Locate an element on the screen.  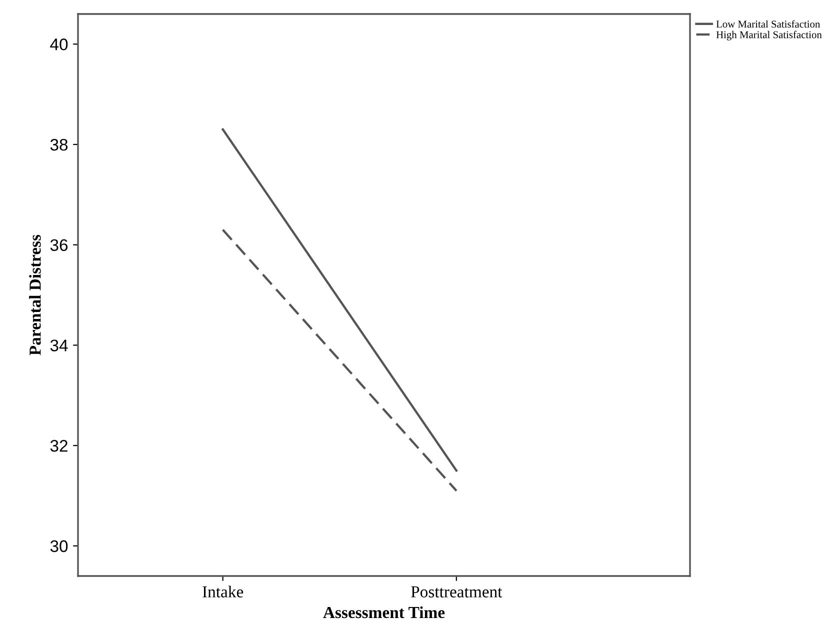
y-tick-label: 36 is located at coordinates (59, 245).